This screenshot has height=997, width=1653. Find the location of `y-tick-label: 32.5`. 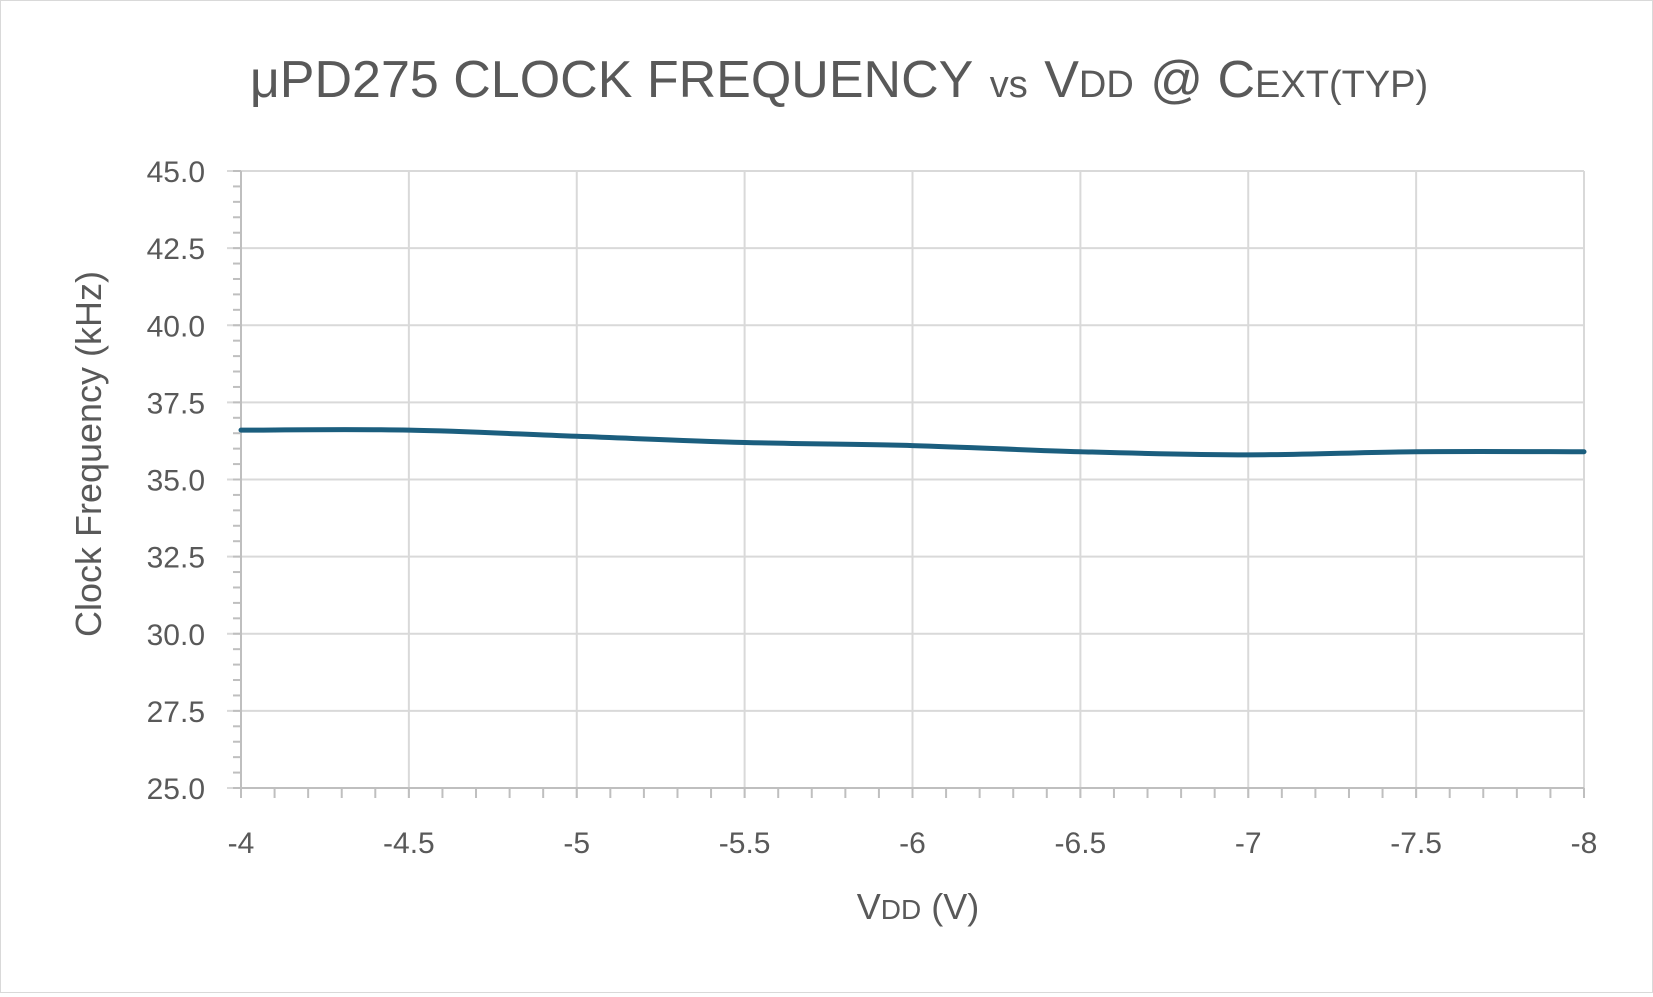

y-tick-label: 32.5 is located at coordinates (176, 558).